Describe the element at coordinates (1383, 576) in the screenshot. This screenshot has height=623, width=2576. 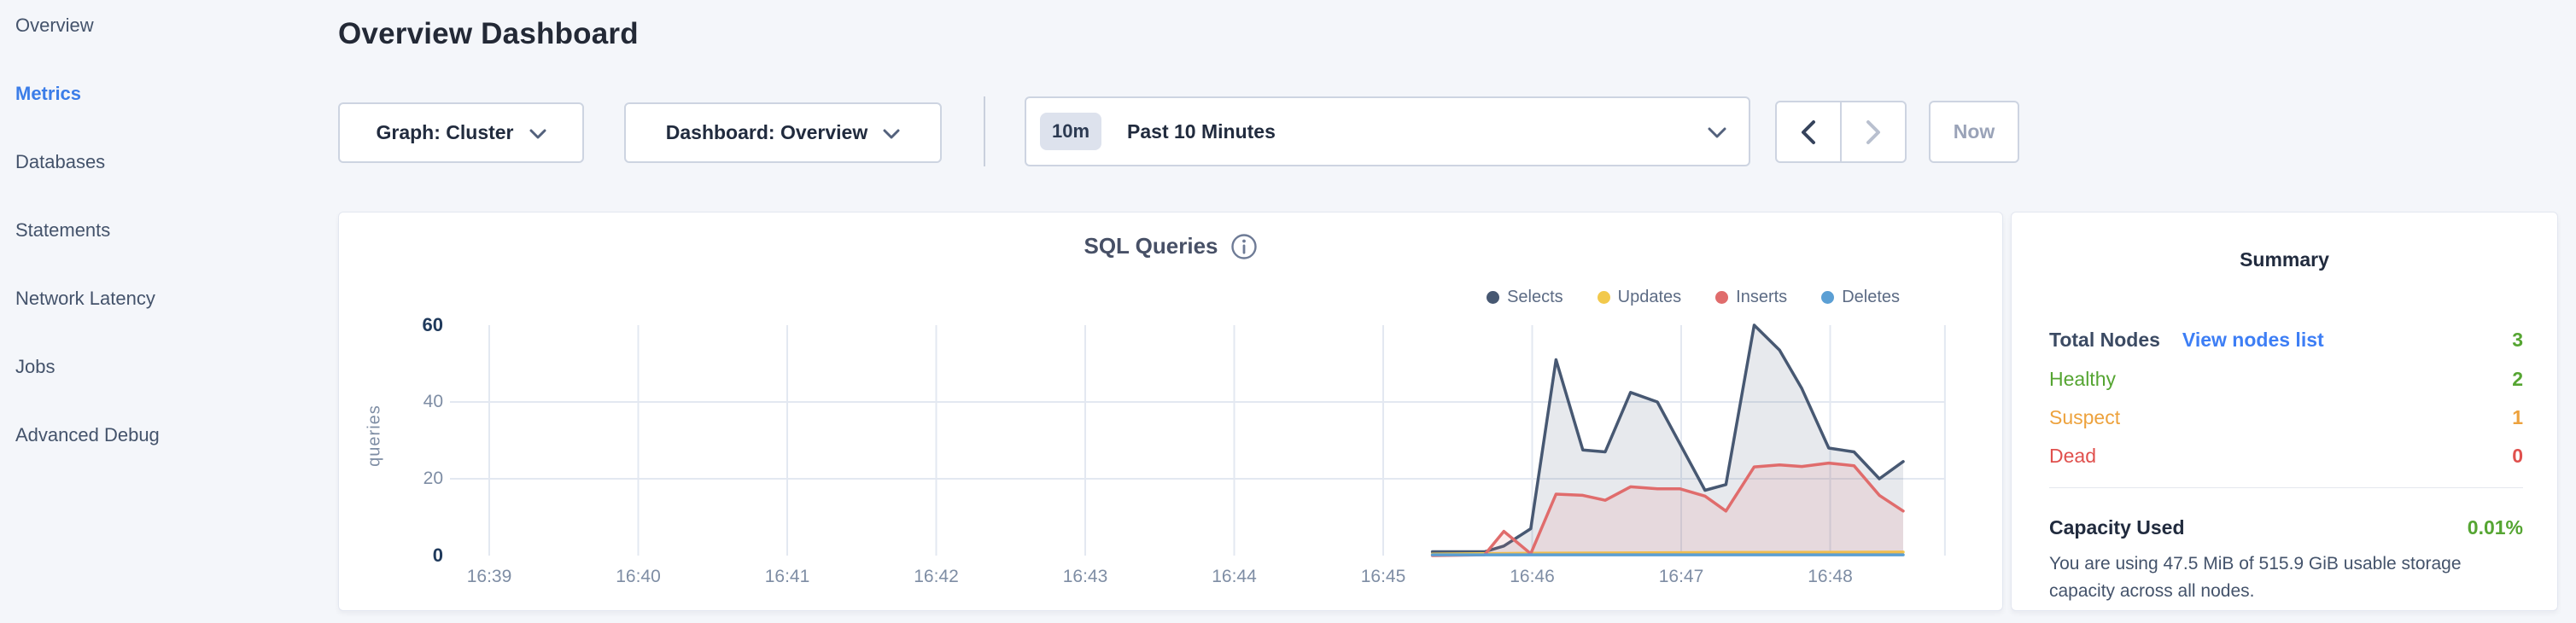
I see `x-axis-tick-label: 16:45` at that location.